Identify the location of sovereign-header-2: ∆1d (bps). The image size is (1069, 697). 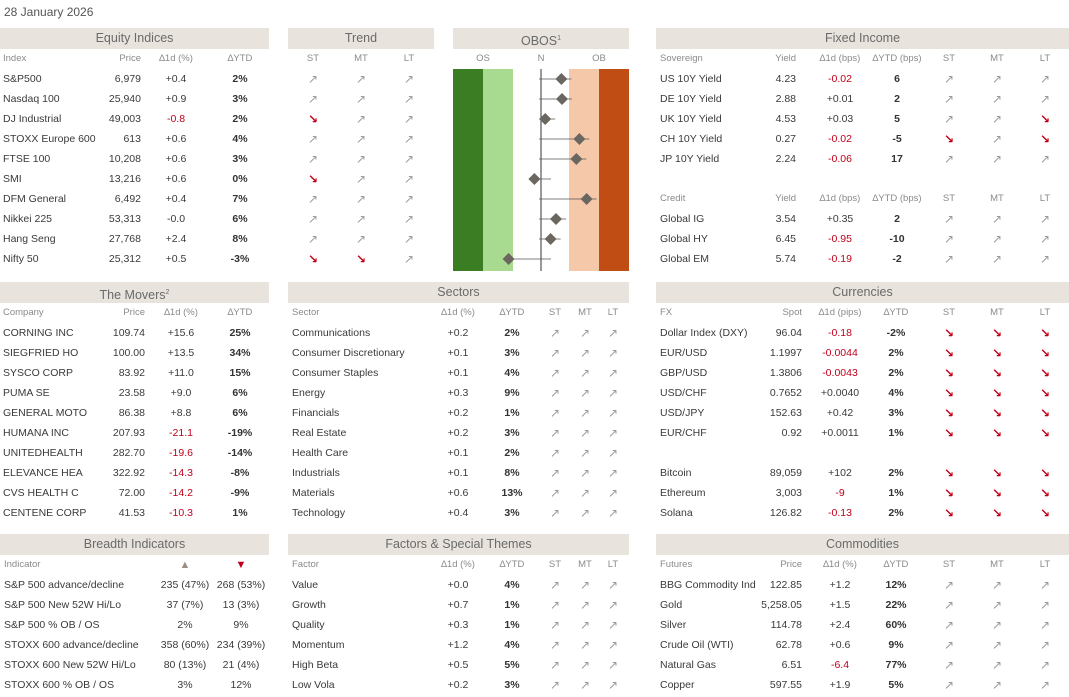
(840, 58).